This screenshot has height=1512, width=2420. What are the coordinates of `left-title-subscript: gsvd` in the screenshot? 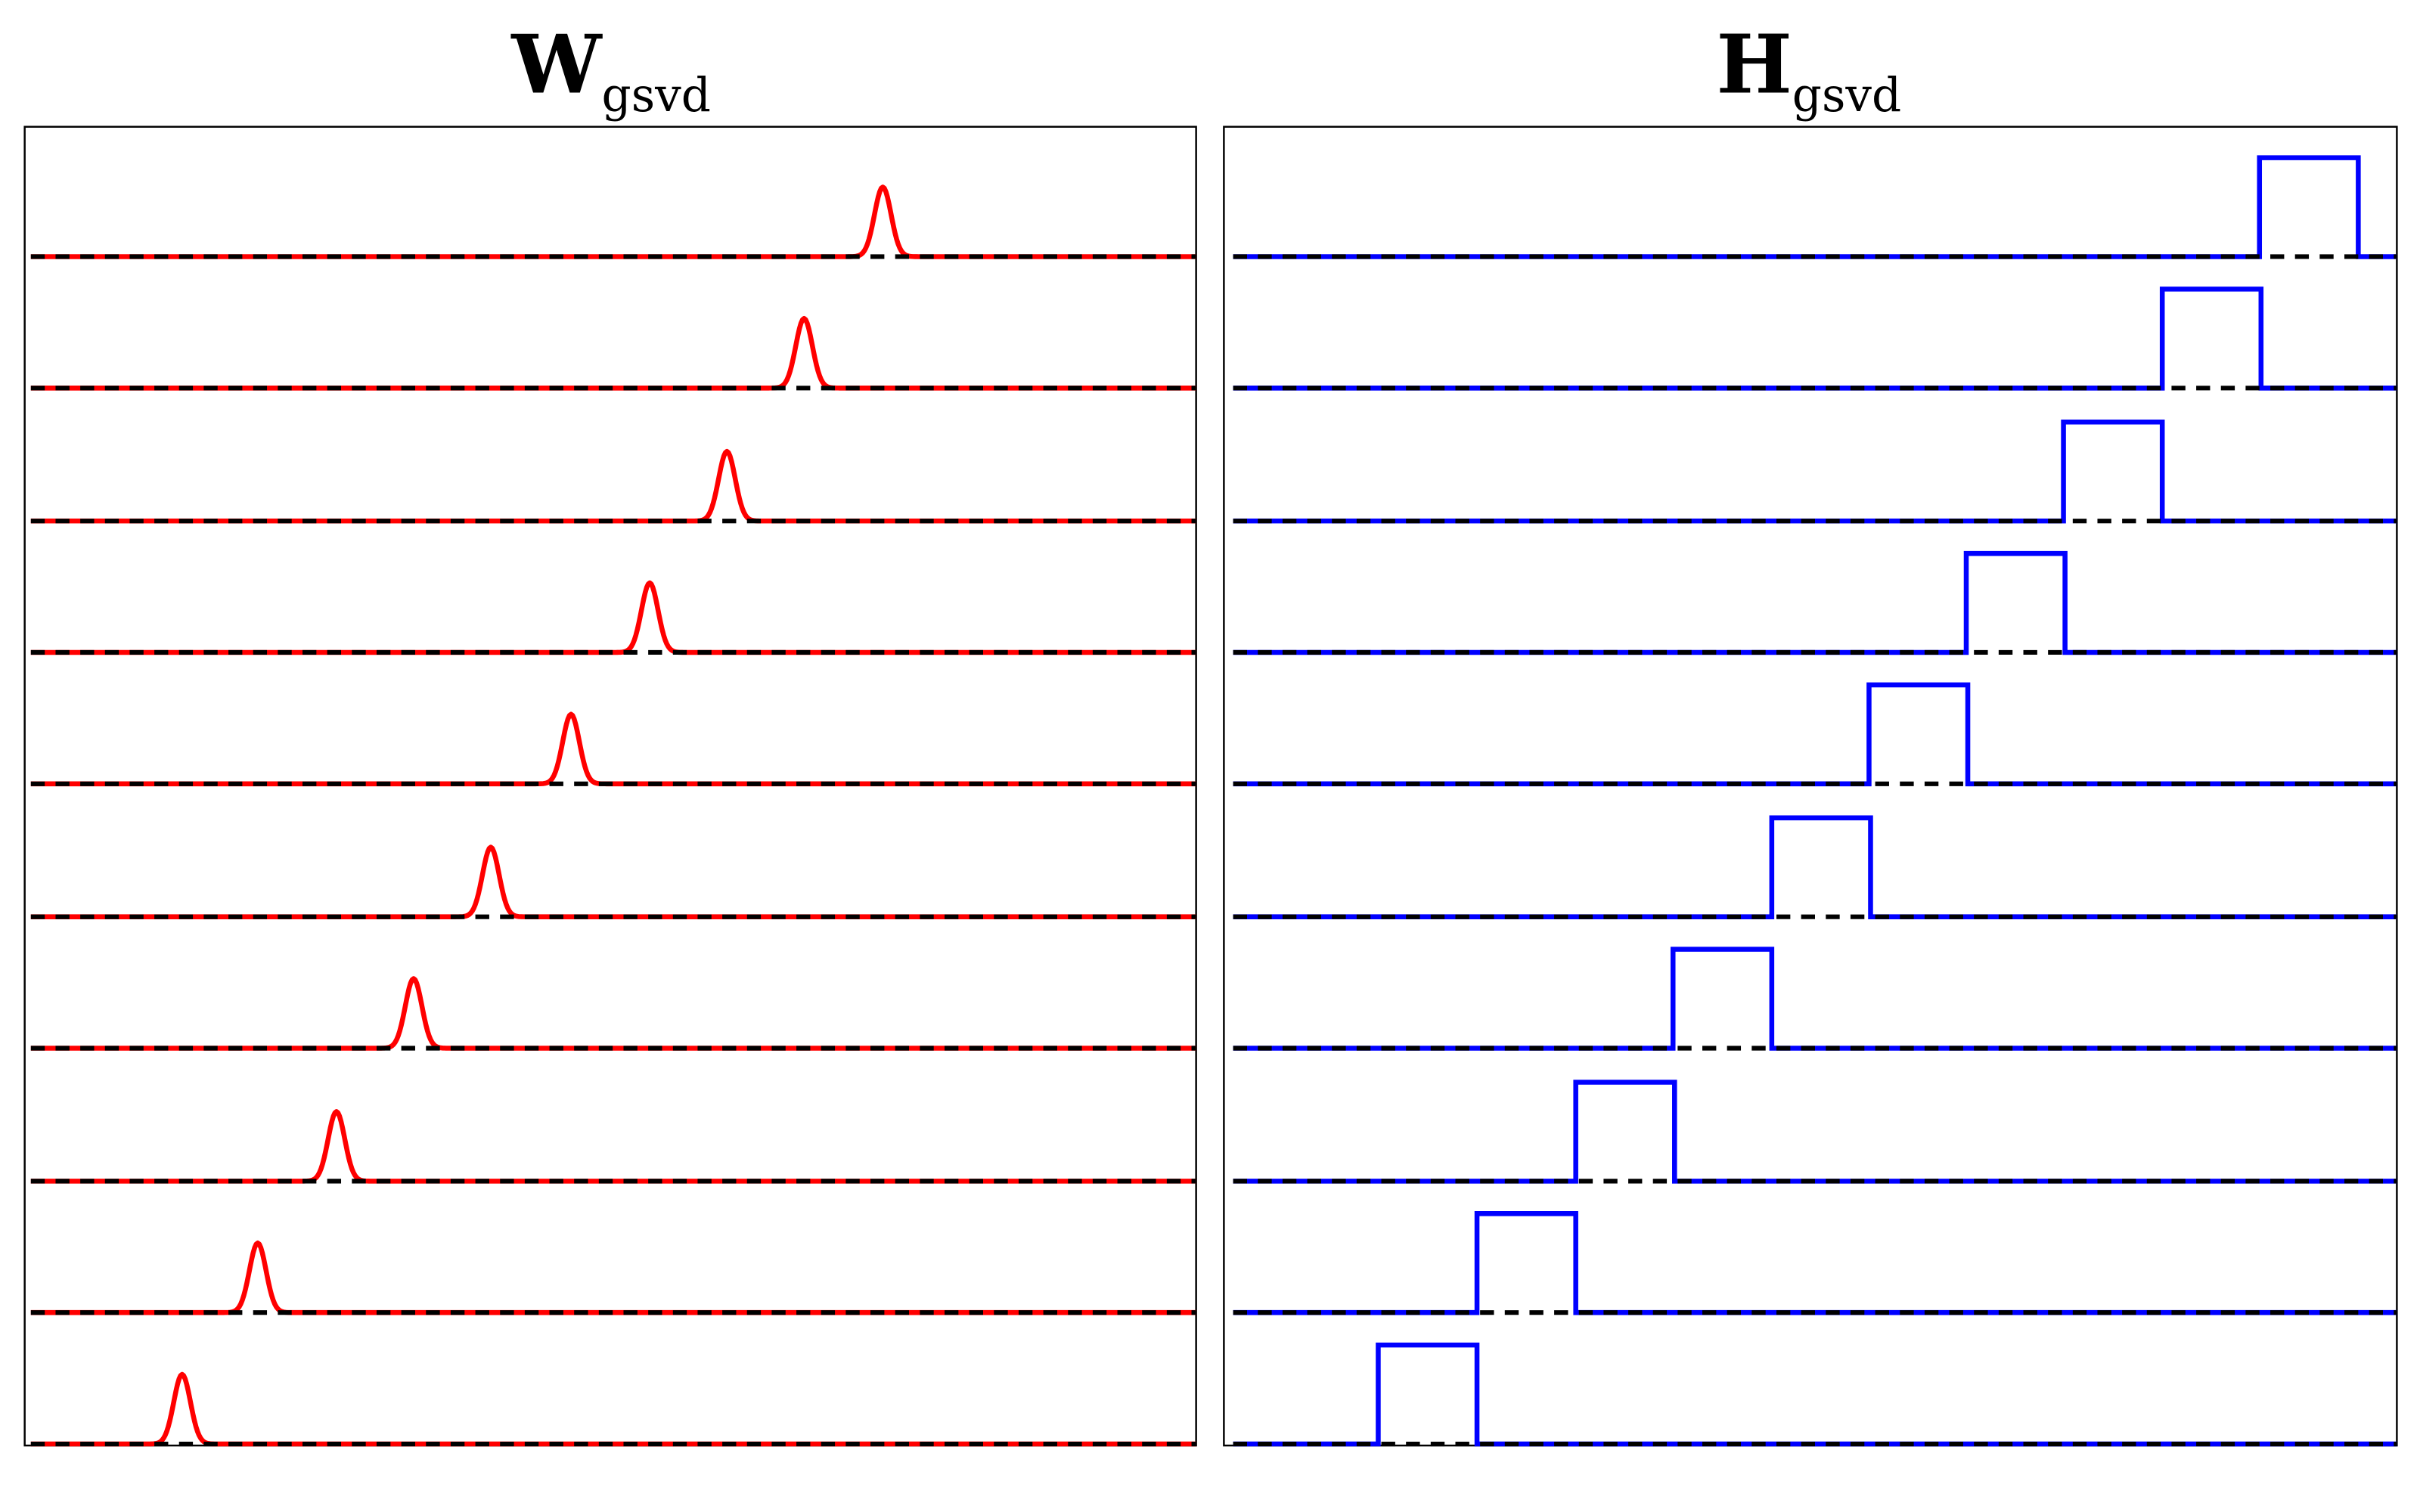 It's located at (656, 95).